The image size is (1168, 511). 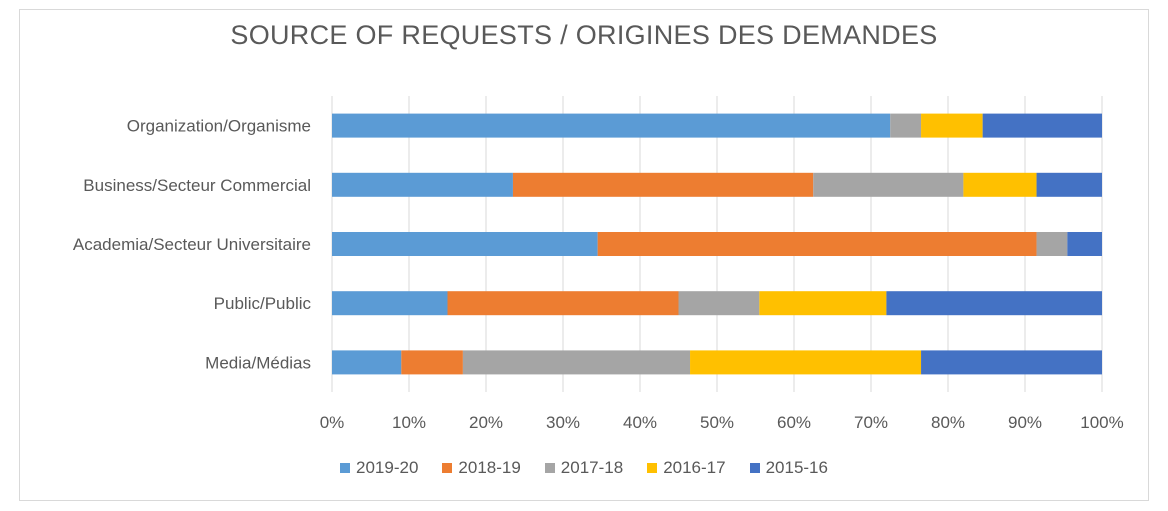 I want to click on category-label: Public/Public, so click(x=263, y=303).